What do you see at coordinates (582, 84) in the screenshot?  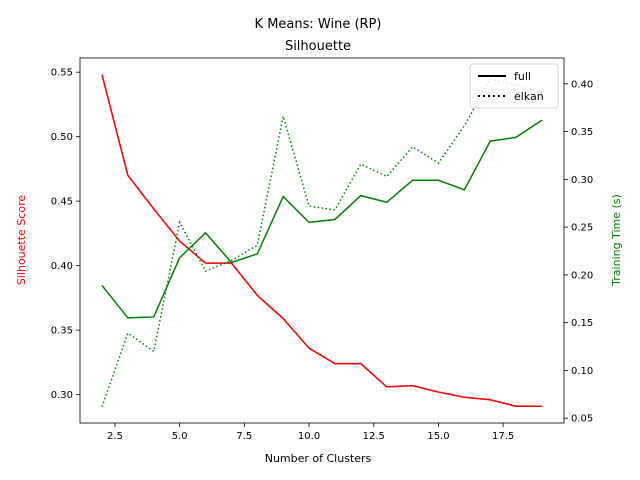 I see `y-right-tick-label: 0.40` at bounding box center [582, 84].